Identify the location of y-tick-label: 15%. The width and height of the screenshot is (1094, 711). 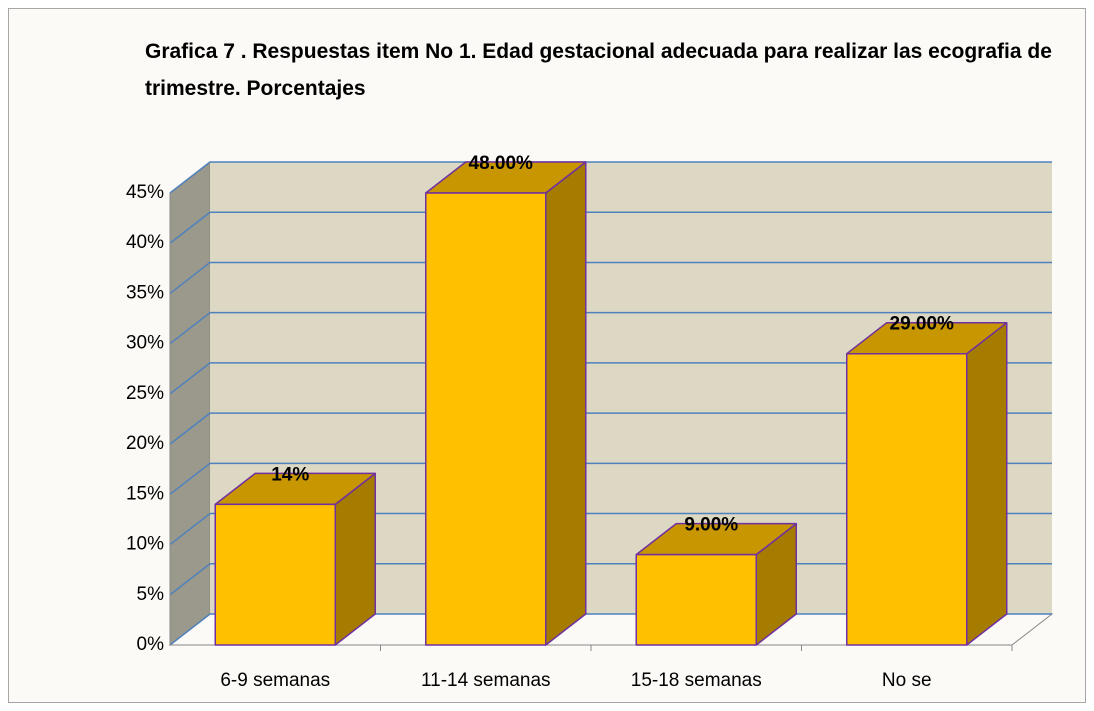
(145, 493).